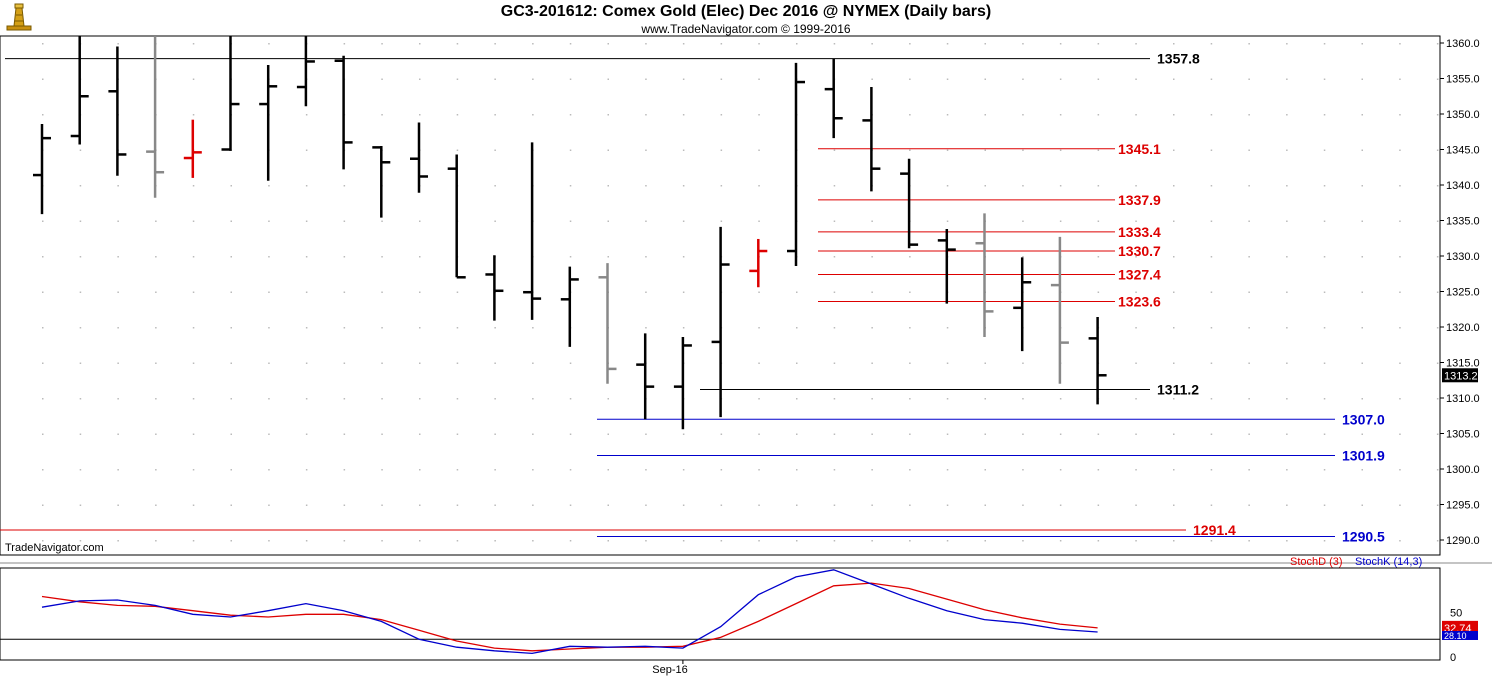 This screenshot has height=678, width=1492. What do you see at coordinates (19, 17) in the screenshot?
I see `lighthouse-icon` at bounding box center [19, 17].